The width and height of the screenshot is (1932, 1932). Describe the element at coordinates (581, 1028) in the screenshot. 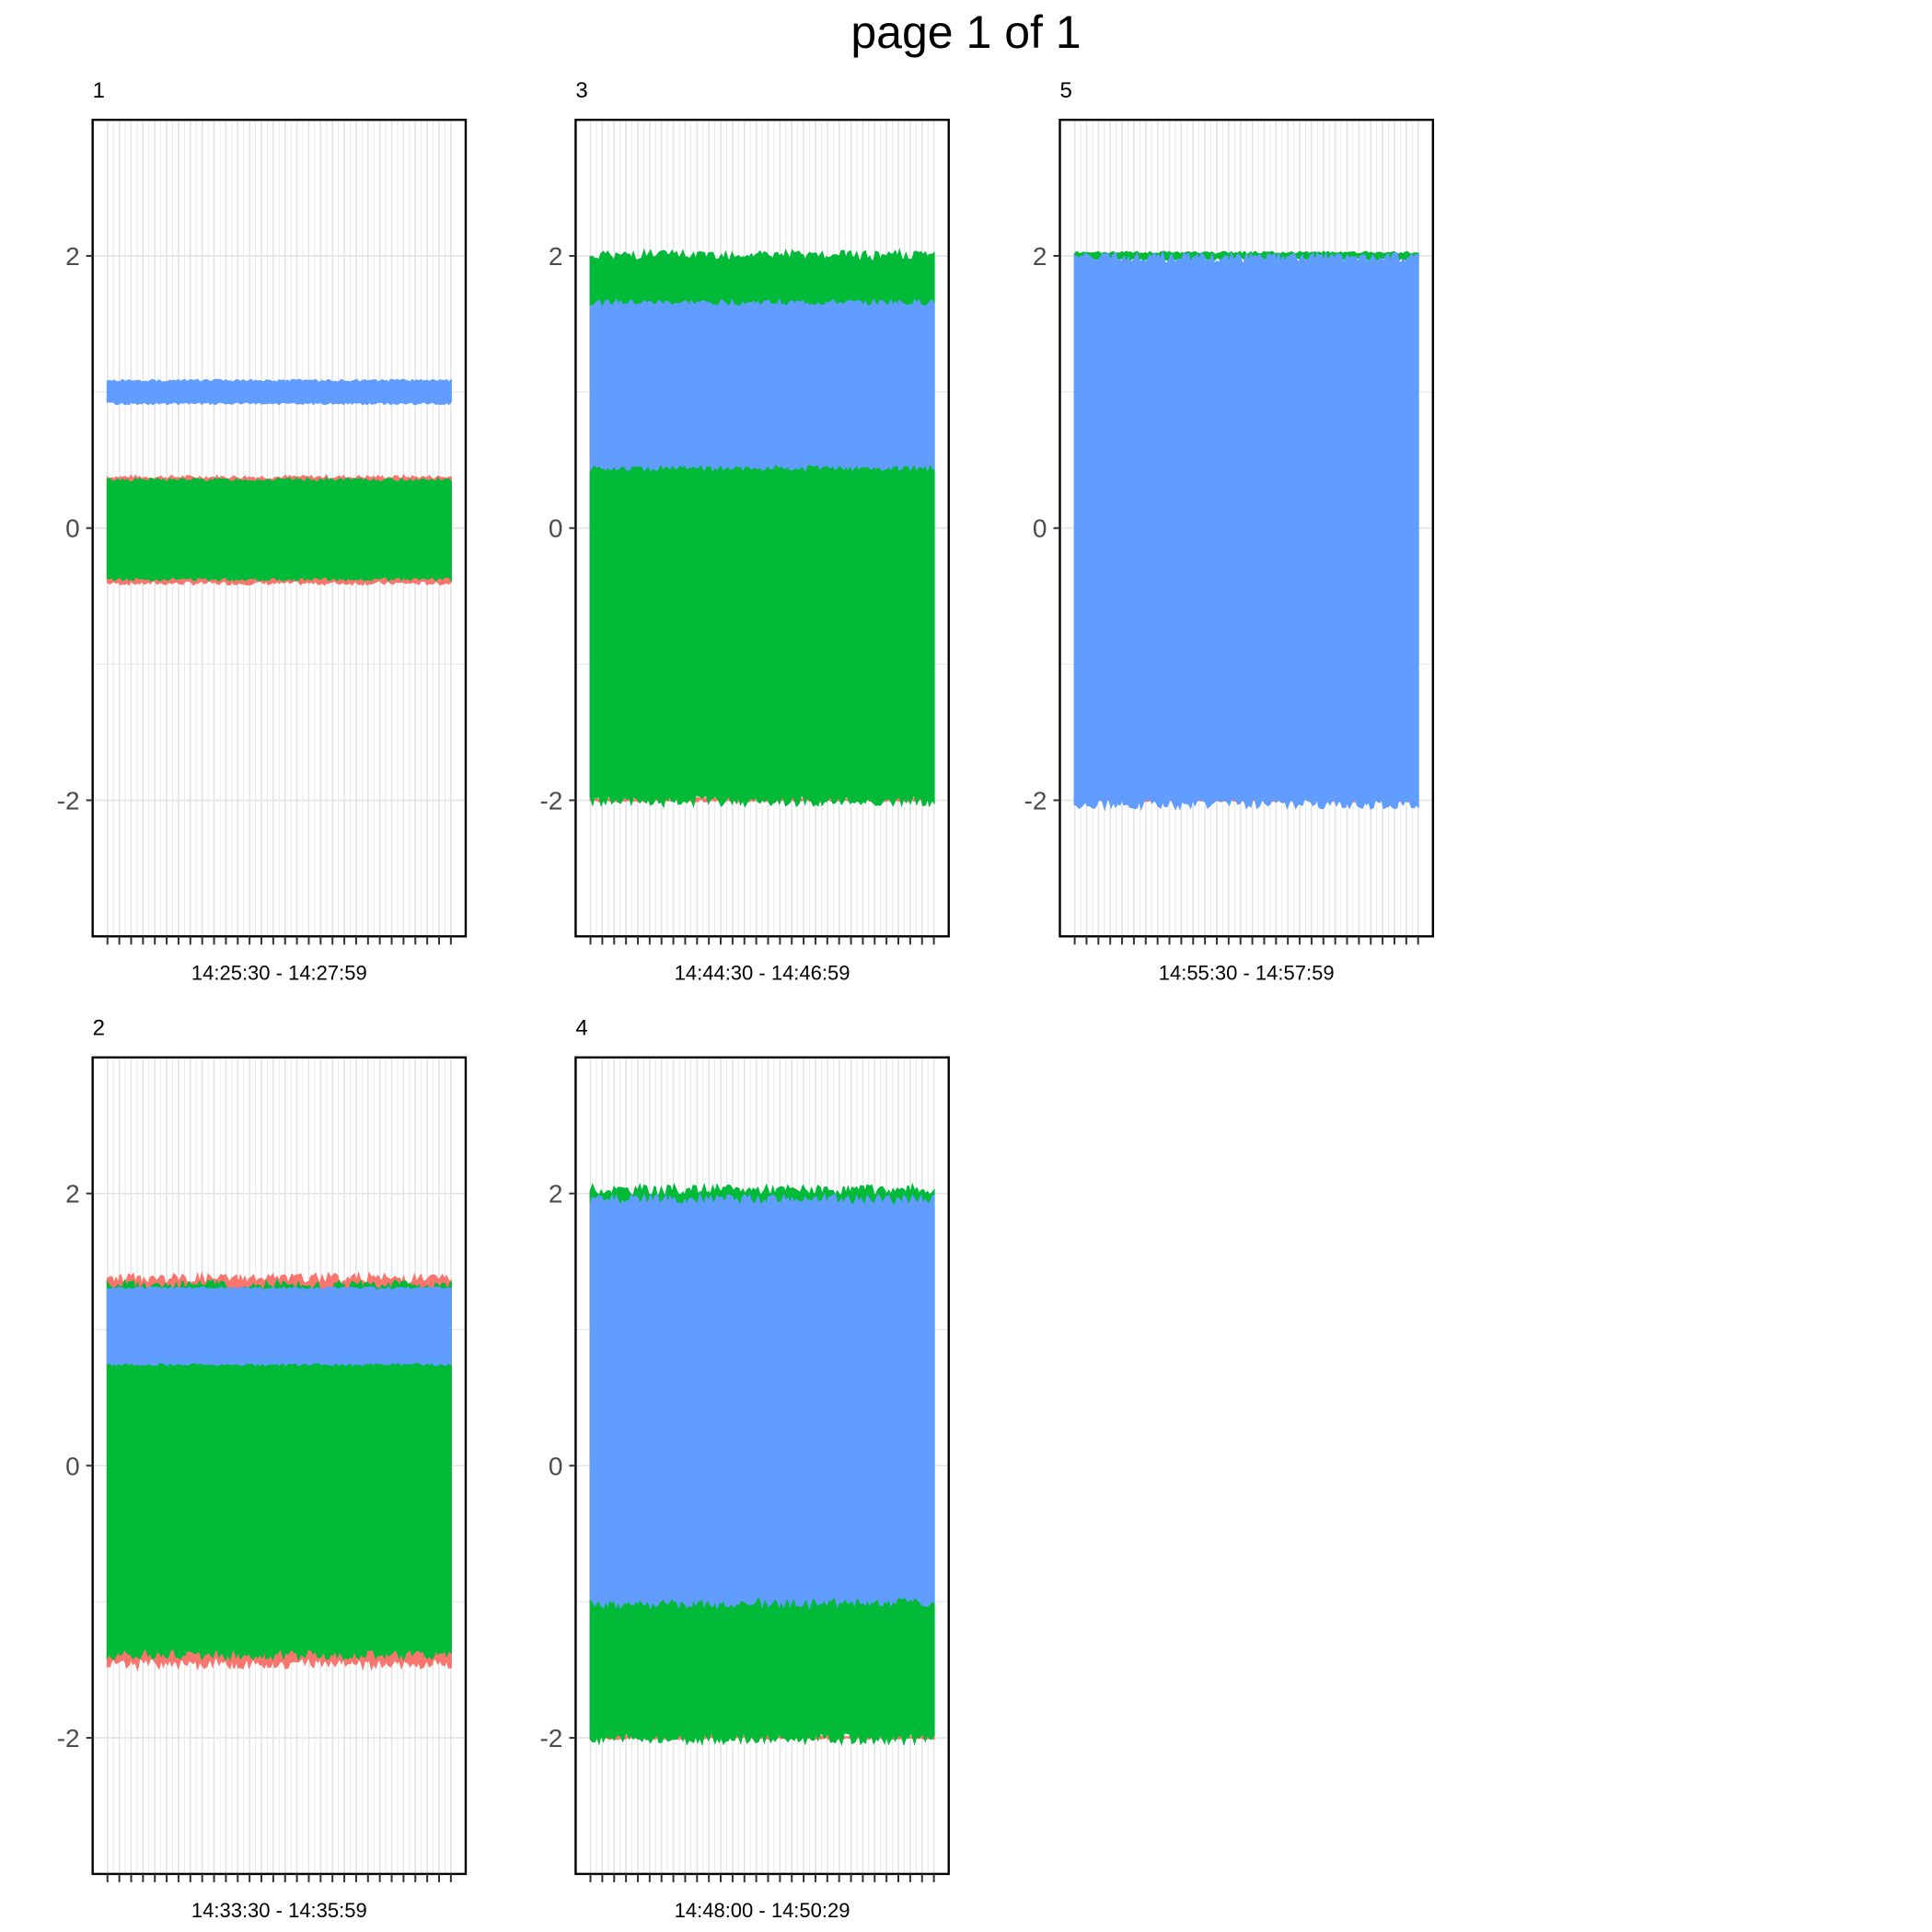

I see `panel-label: 4` at that location.